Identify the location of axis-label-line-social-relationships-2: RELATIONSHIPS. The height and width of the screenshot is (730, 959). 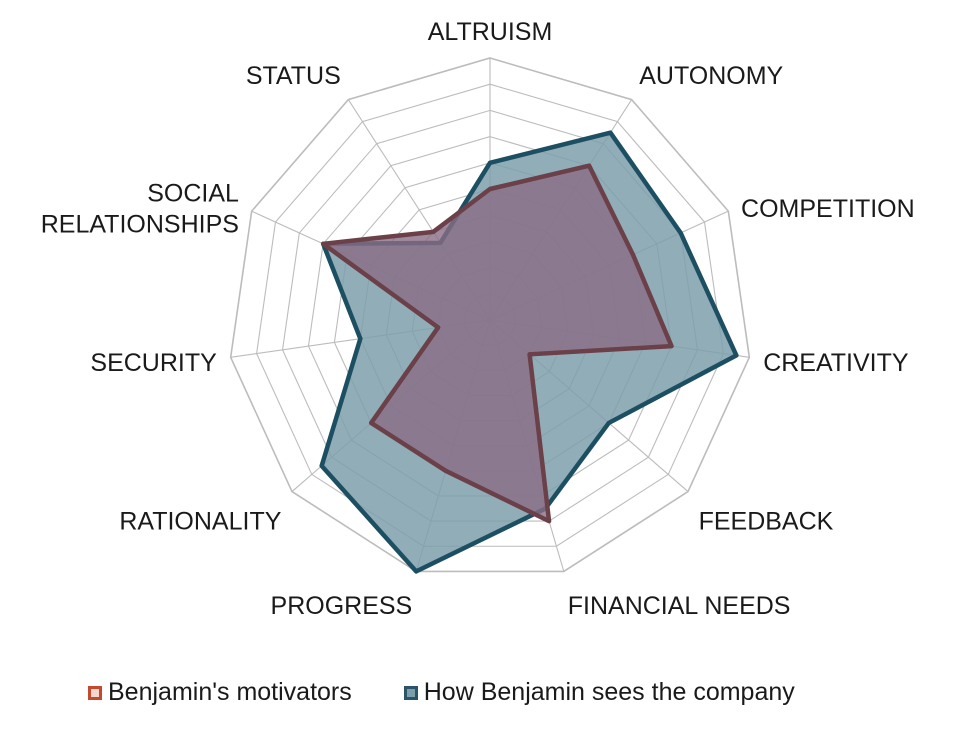
(140, 224).